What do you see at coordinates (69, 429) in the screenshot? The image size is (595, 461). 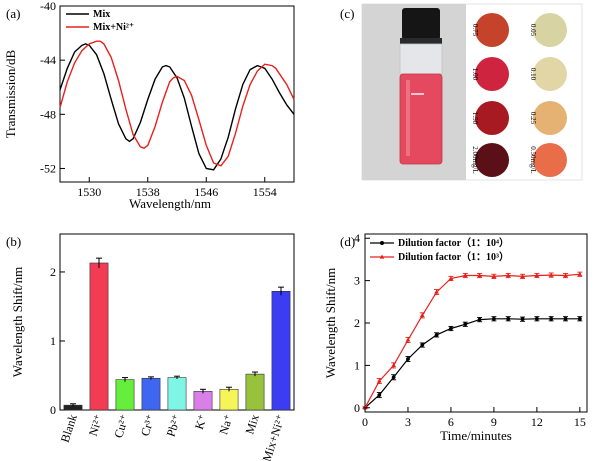 I see `bar-category-label: Blank` at bounding box center [69, 429].